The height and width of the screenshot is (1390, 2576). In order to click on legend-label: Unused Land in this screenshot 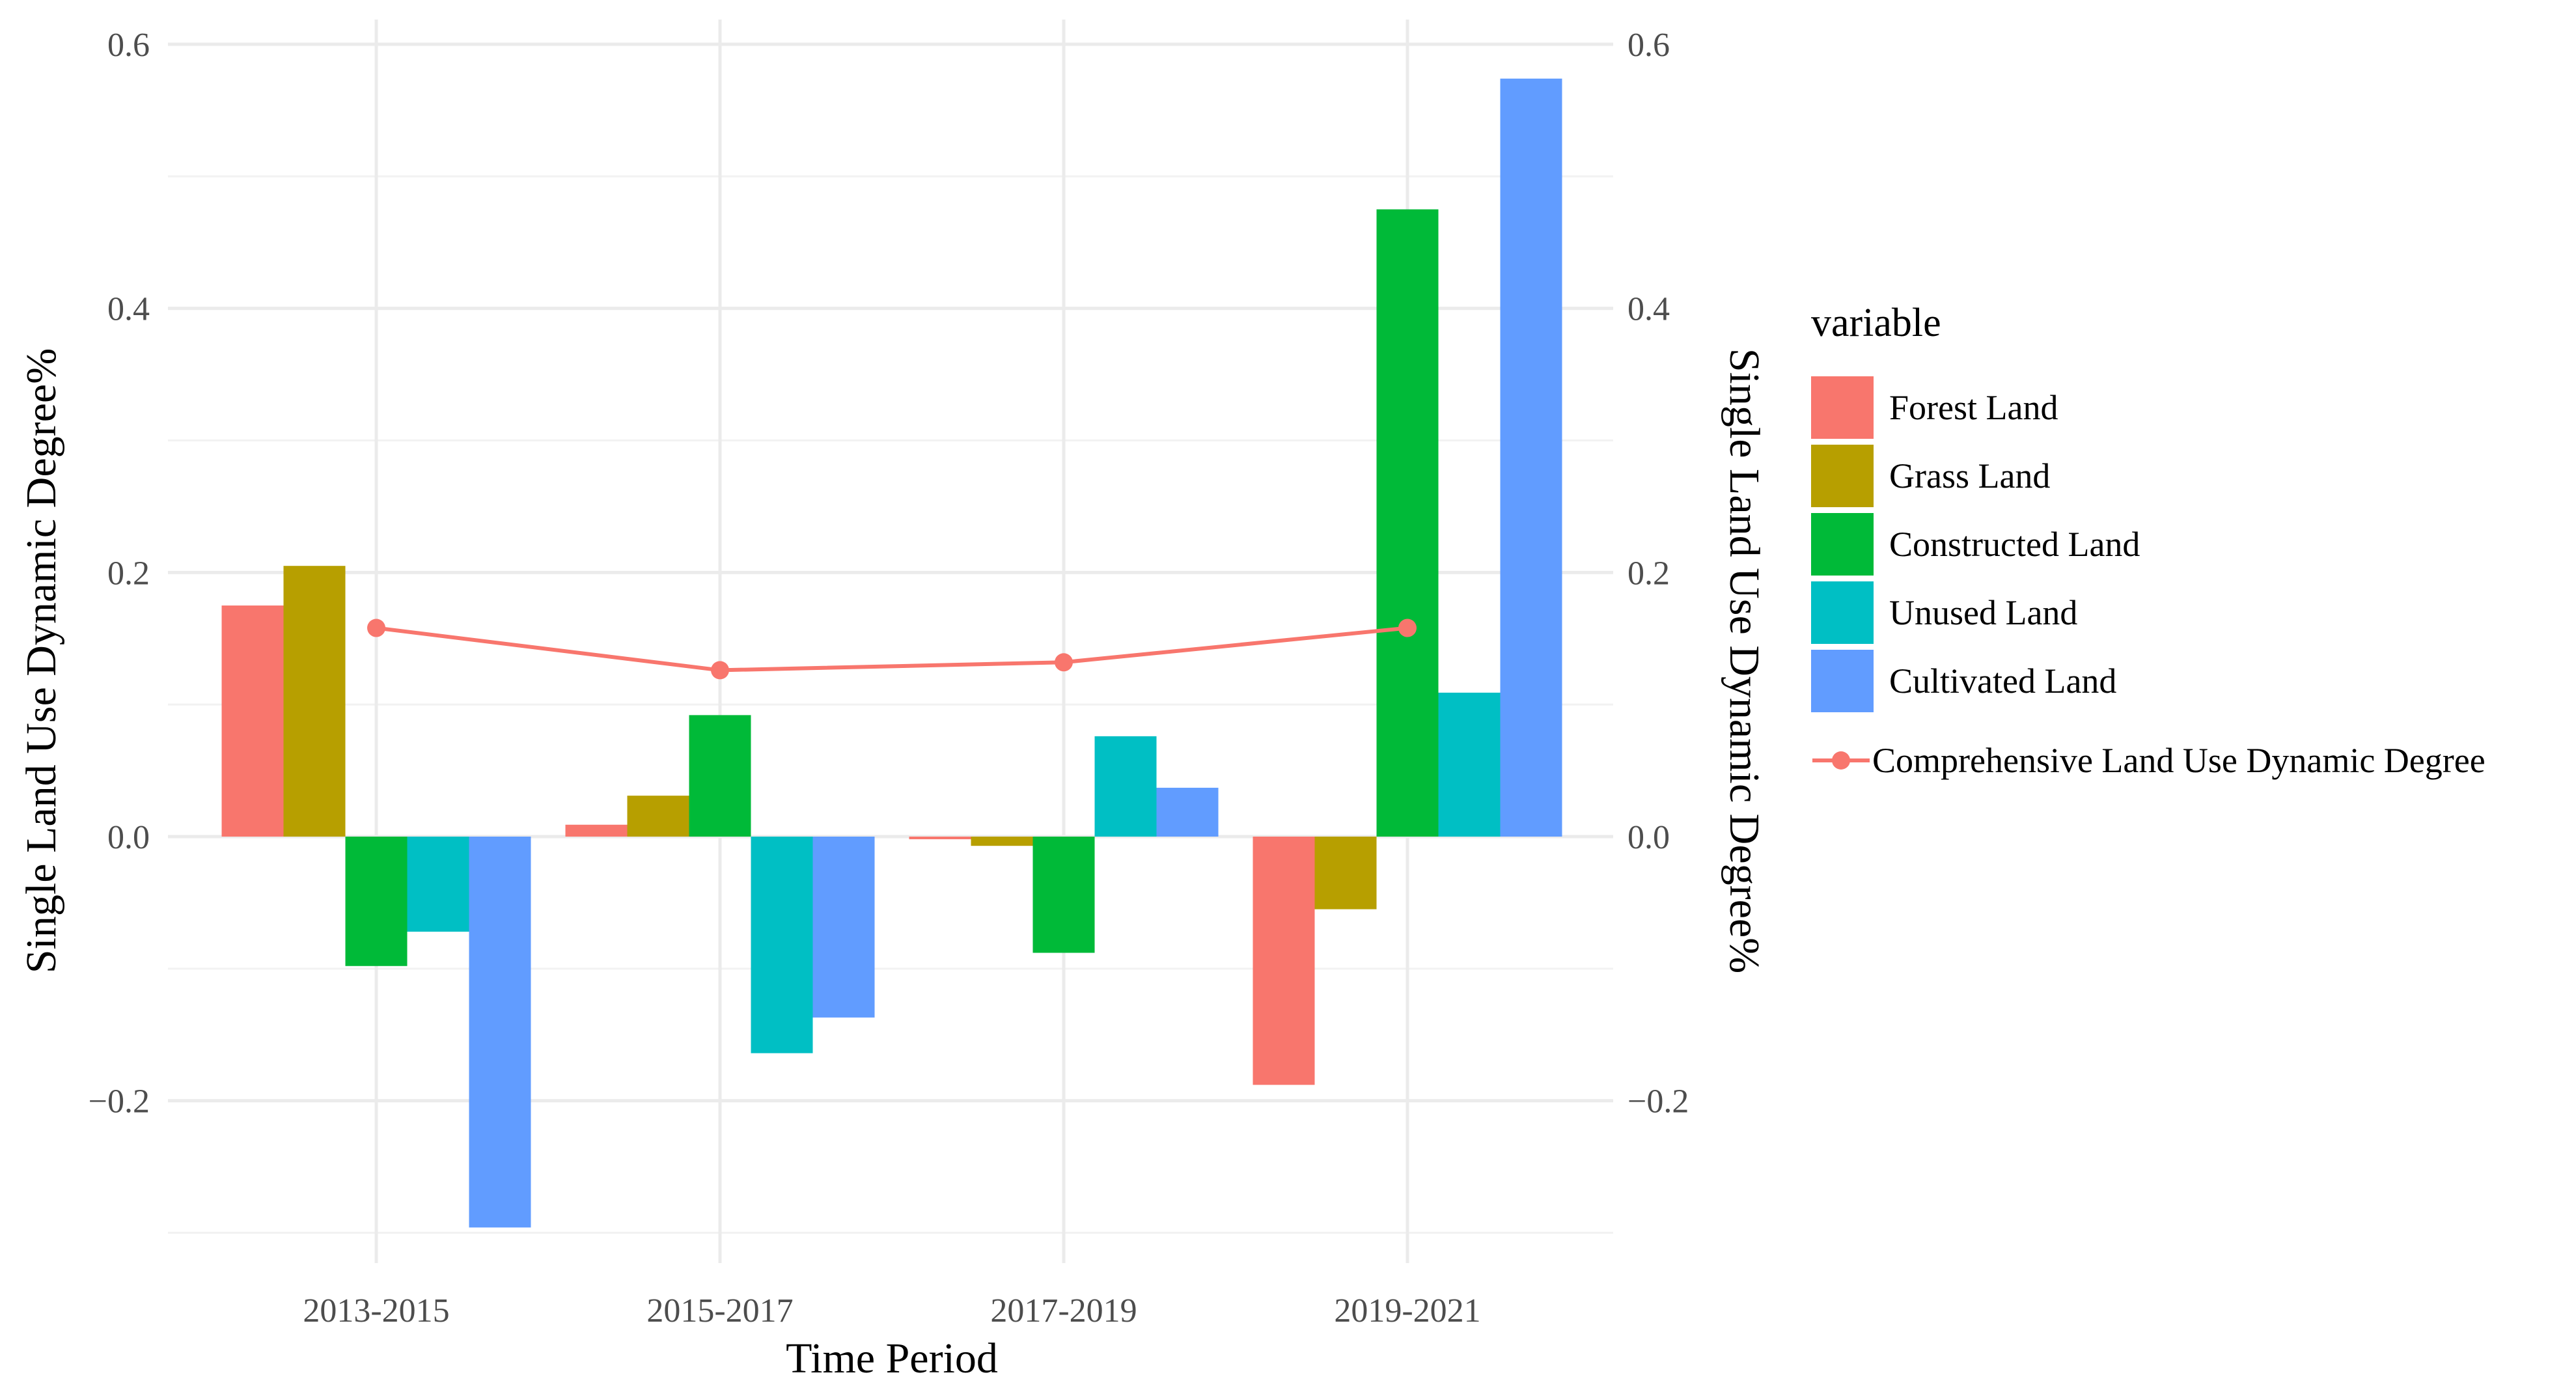, I will do `click(1983, 612)`.